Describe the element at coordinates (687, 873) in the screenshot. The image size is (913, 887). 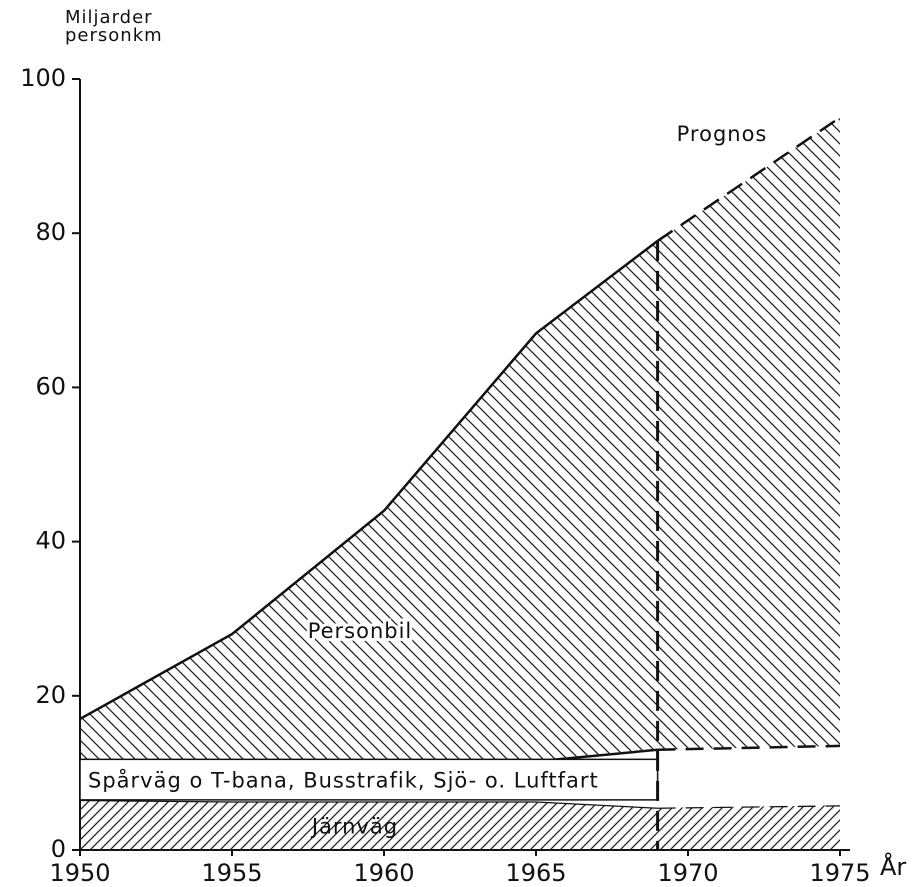
I see `x-tick-label: 1970` at that location.